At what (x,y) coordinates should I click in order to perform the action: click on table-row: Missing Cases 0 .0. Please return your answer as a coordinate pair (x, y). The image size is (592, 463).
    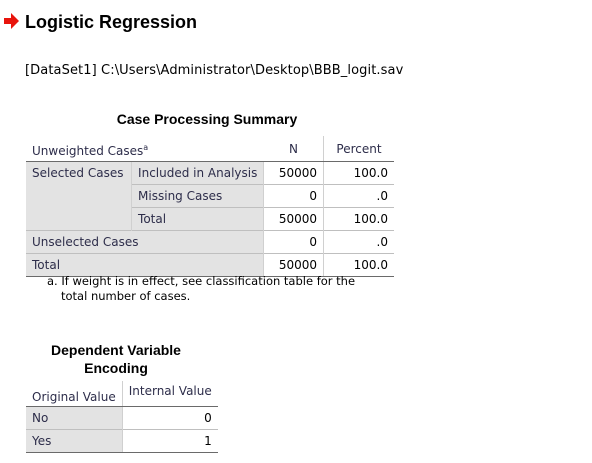
    Looking at the image, I should click on (210, 196).